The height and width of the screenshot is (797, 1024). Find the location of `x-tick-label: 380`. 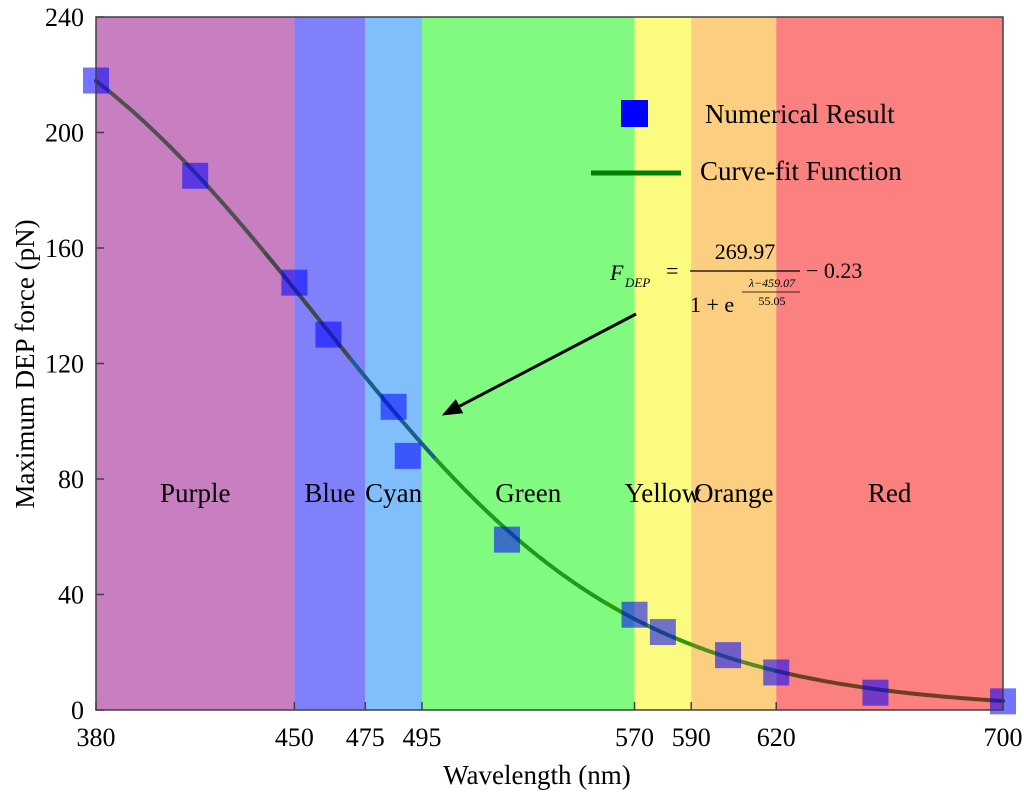

x-tick-label: 380 is located at coordinates (96, 737).